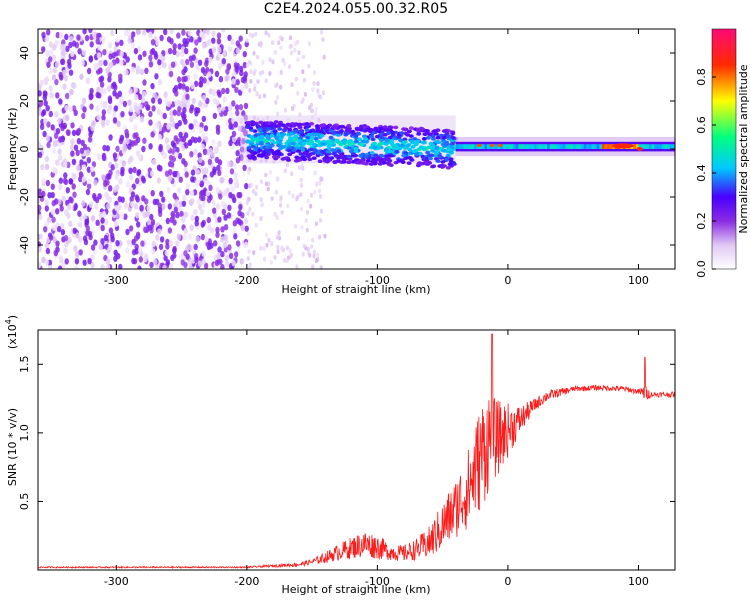 This screenshot has width=750, height=600. What do you see at coordinates (565, 147) in the screenshot?
I see `heatmap-region-carrier` at bounding box center [565, 147].